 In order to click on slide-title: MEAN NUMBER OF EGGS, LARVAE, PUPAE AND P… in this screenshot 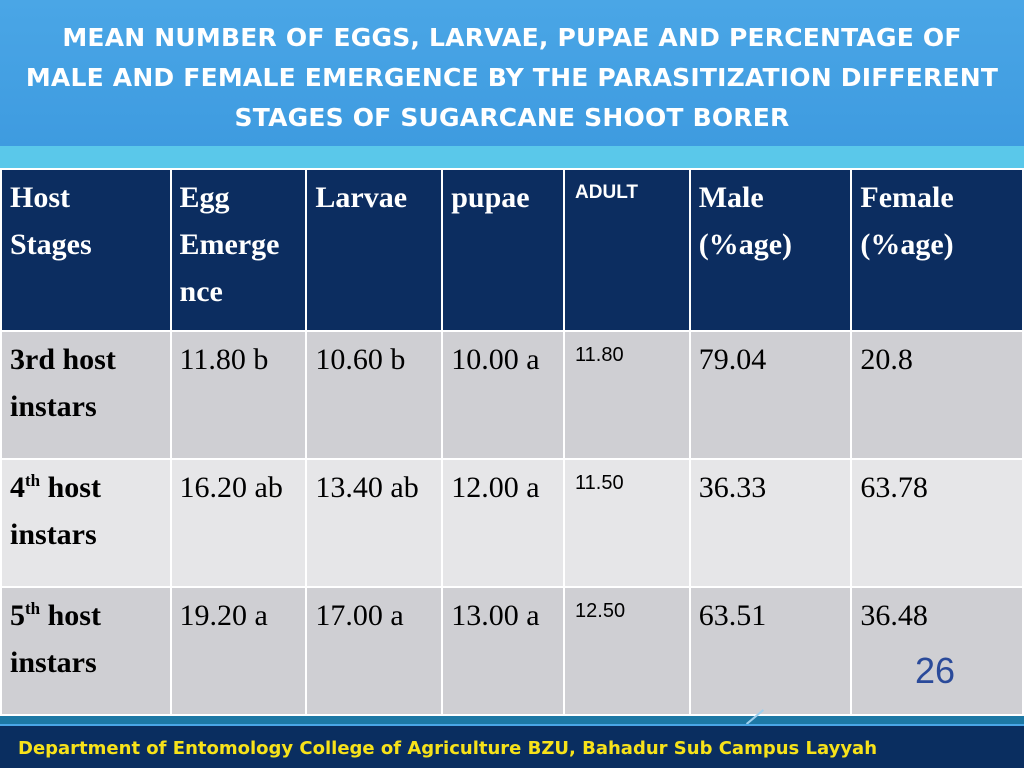, I will do `click(512, 77)`.